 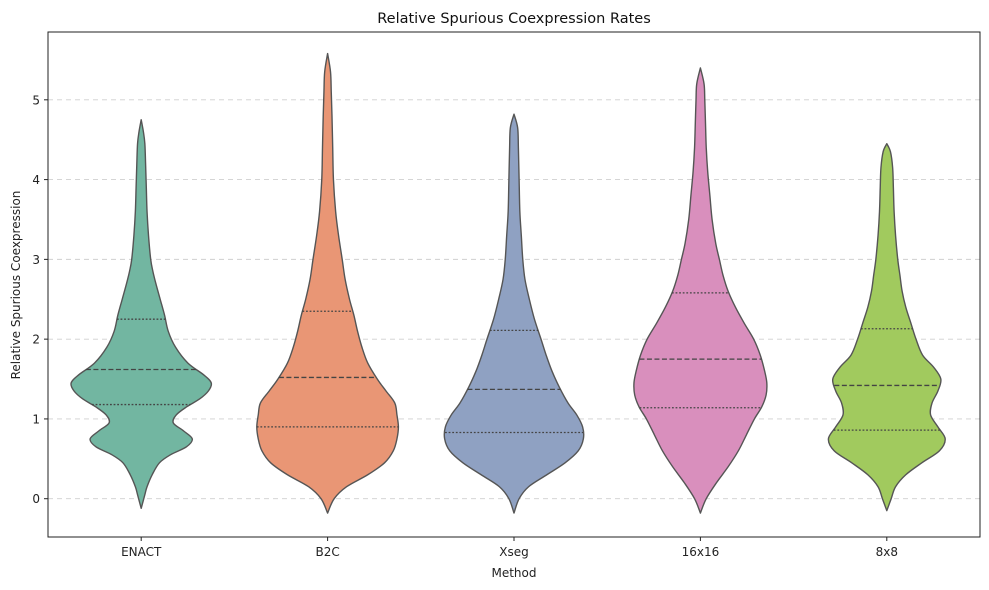 I want to click on y-axis-label: Relative Spurious Coexpression, so click(x=16, y=285).